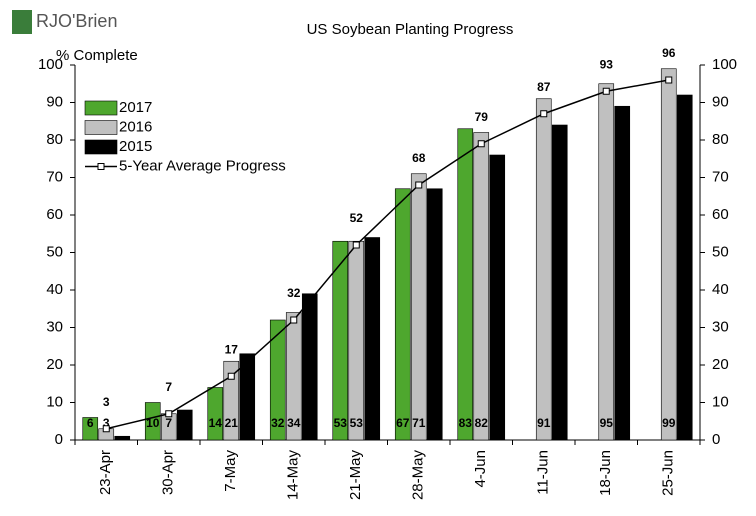 The width and height of the screenshot is (756, 516). What do you see at coordinates (54, 289) in the screenshot?
I see `y-tick-label: 40` at bounding box center [54, 289].